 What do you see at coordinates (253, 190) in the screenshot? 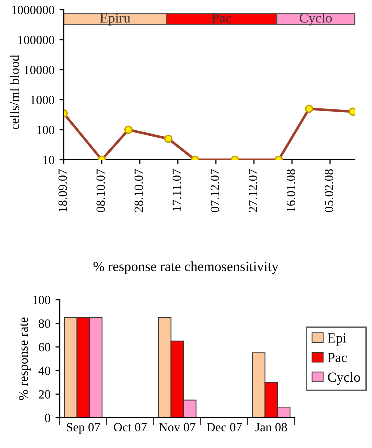
I see `x-tick-label: 27.12.07` at bounding box center [253, 190].